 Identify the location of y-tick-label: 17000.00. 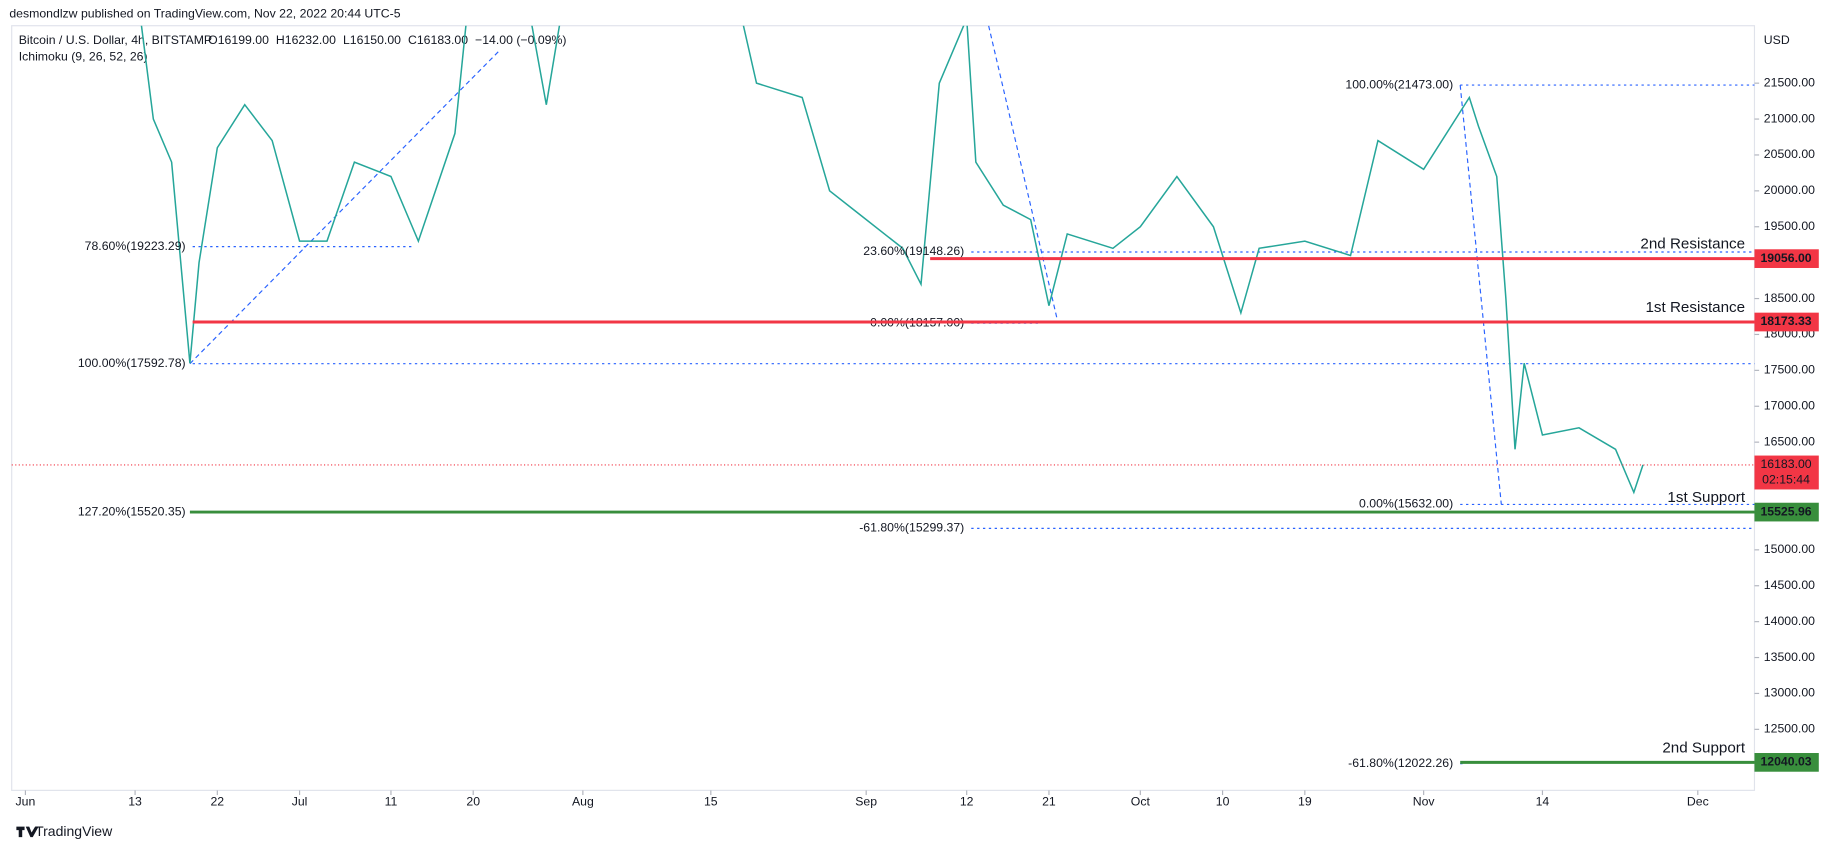
(1789, 405).